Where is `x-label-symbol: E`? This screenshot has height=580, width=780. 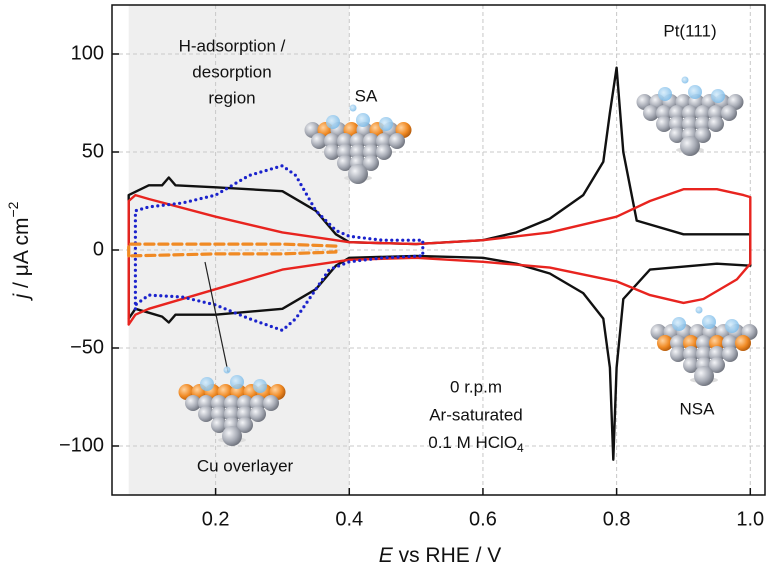 x-label-symbol: E is located at coordinates (386, 555).